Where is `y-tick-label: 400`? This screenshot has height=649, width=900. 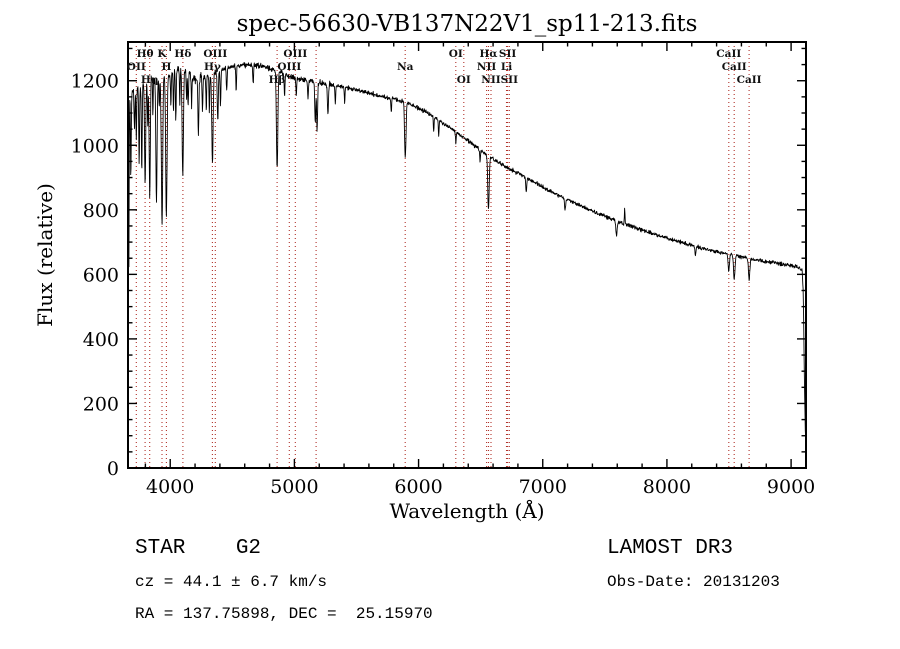 y-tick-label: 400 is located at coordinates (101, 340).